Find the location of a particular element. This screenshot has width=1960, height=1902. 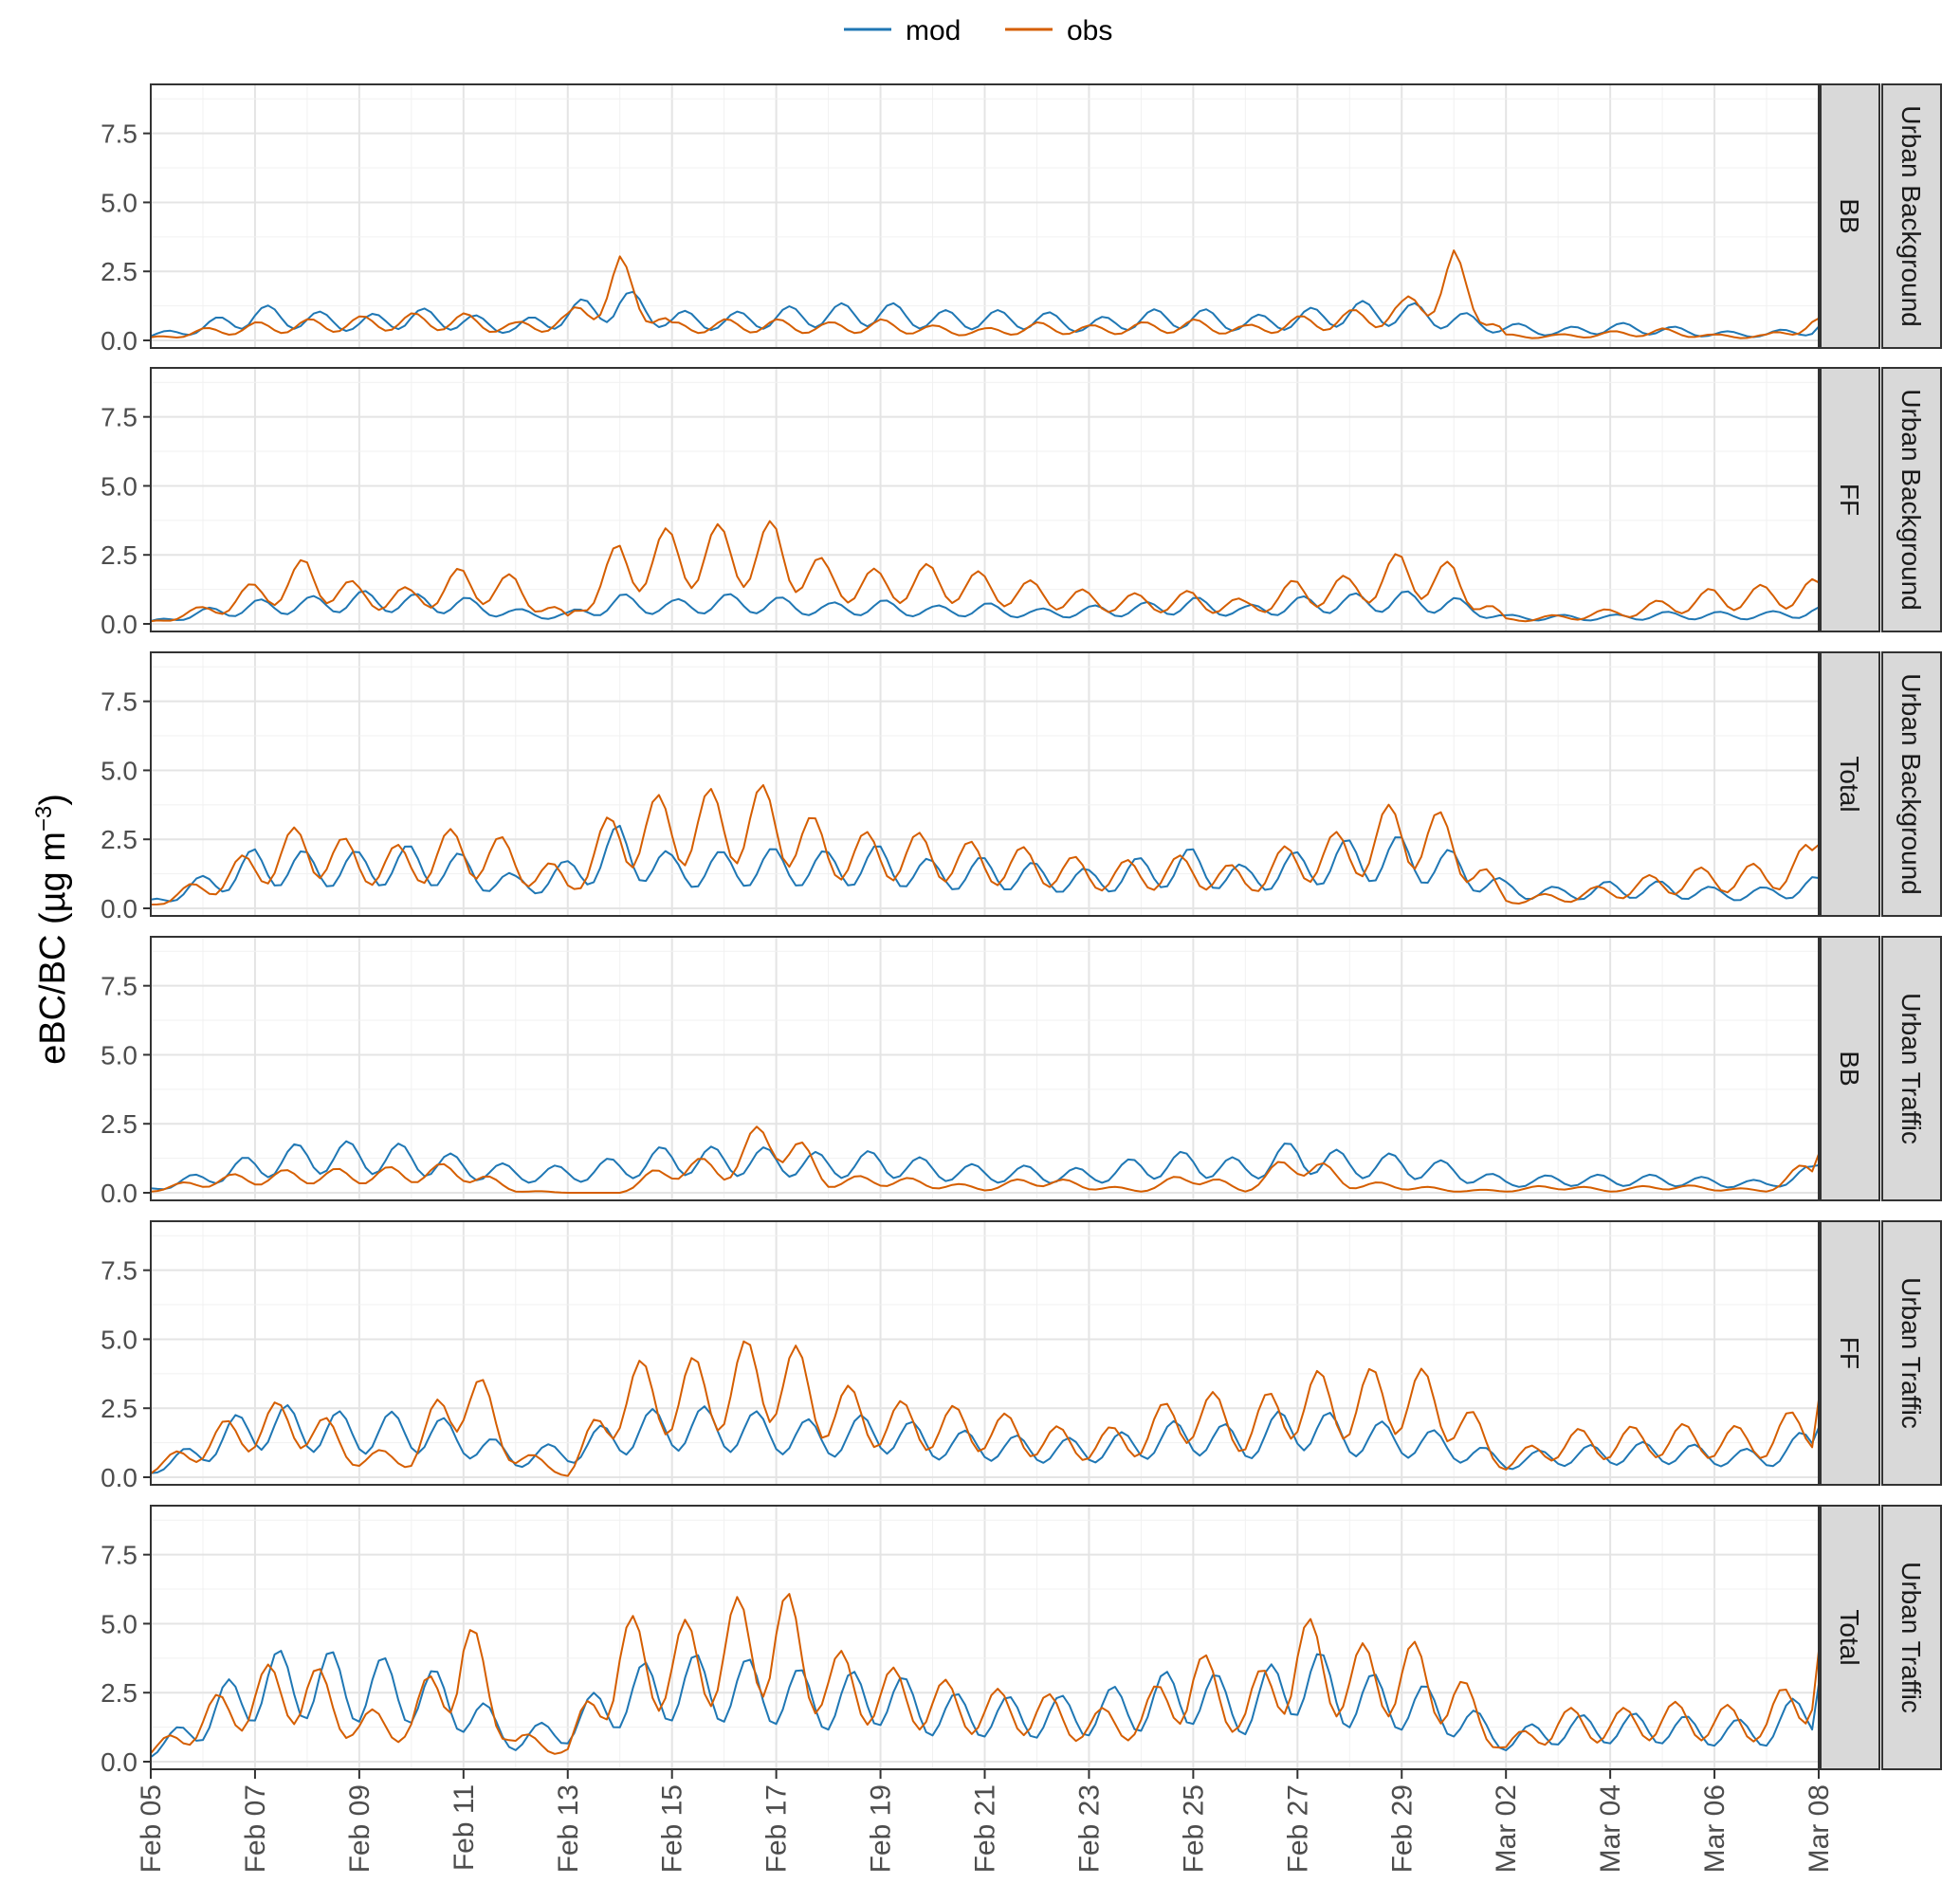

x-tick-label: Mar 08 is located at coordinates (1819, 1829).